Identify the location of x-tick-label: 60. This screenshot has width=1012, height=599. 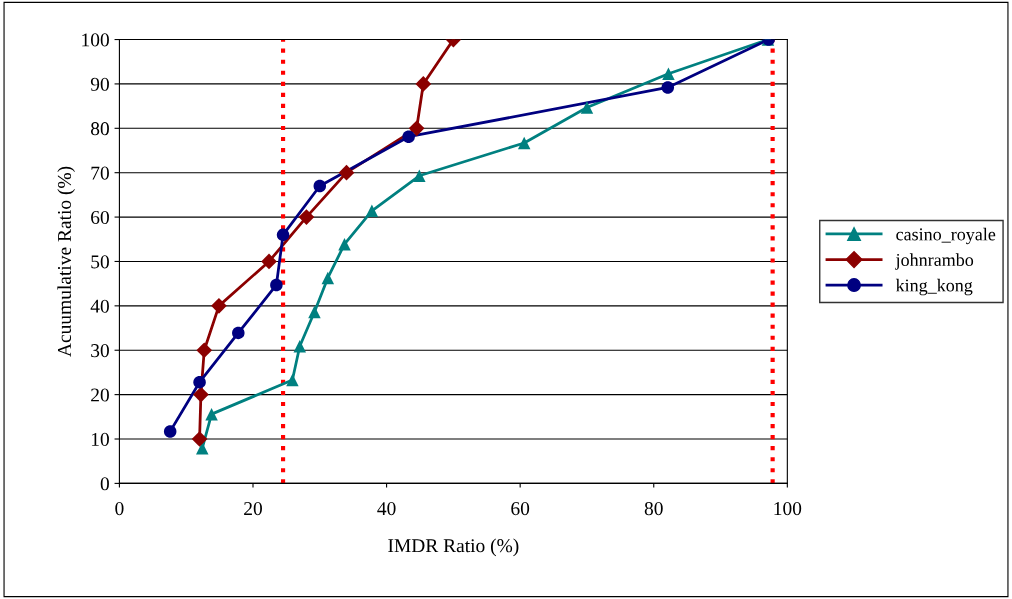
(520, 509).